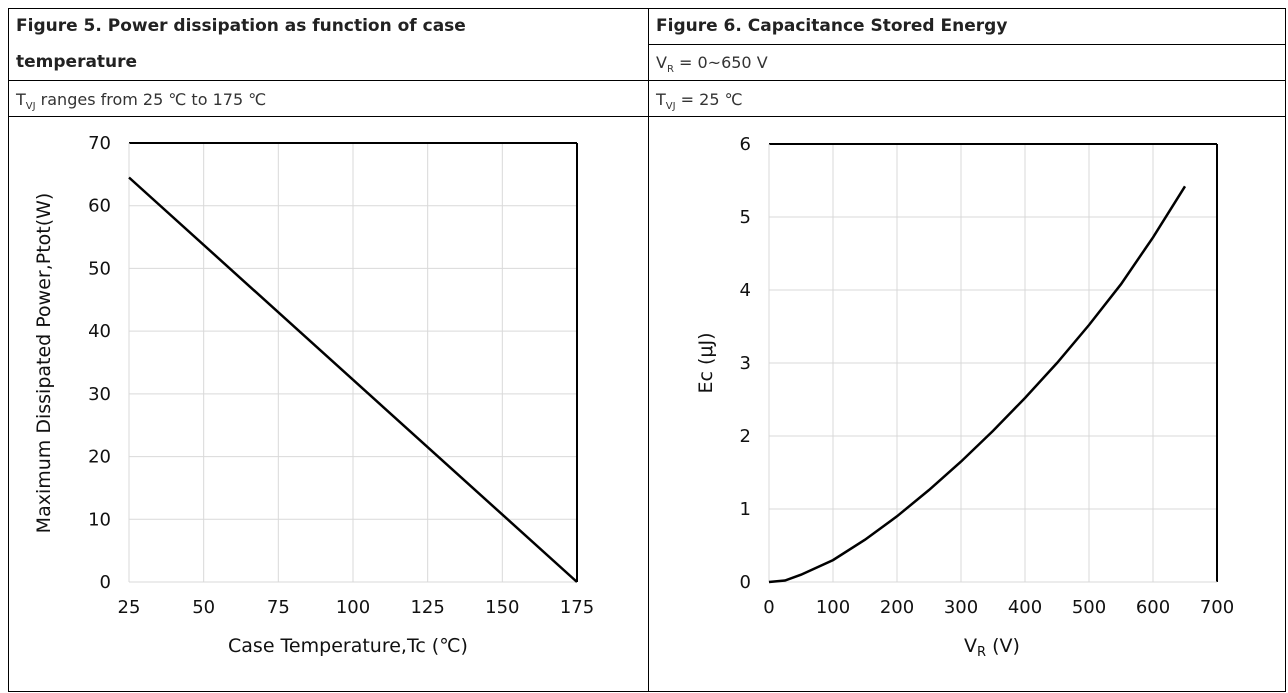  I want to click on figure6-x-tick-label: 600, so click(1153, 607).